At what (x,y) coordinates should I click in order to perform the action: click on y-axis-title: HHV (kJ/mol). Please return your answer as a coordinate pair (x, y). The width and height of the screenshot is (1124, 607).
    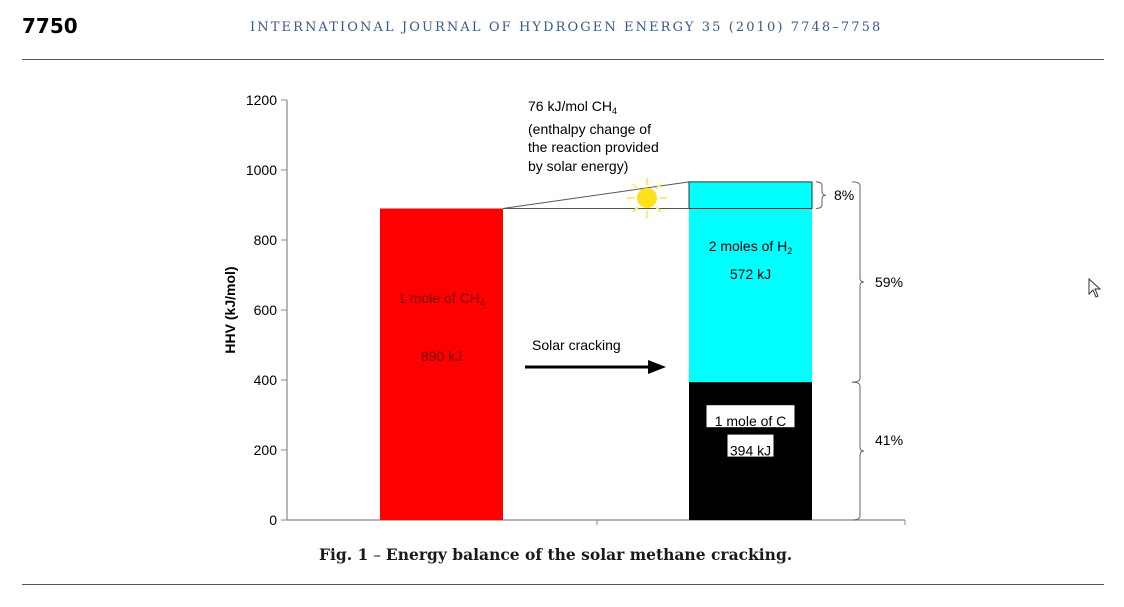
    Looking at the image, I should click on (230, 309).